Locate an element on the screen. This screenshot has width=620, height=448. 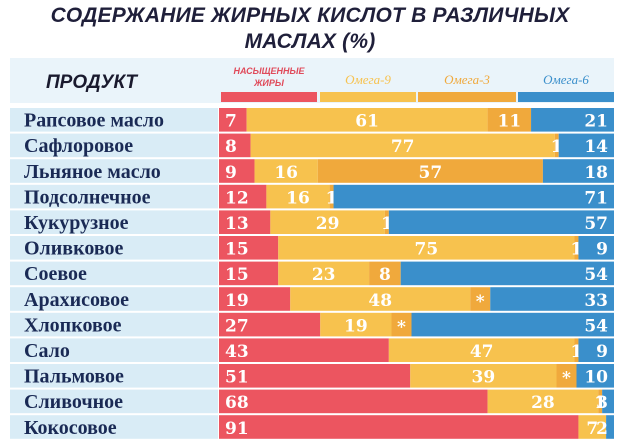
data-label: 39 is located at coordinates (484, 378).